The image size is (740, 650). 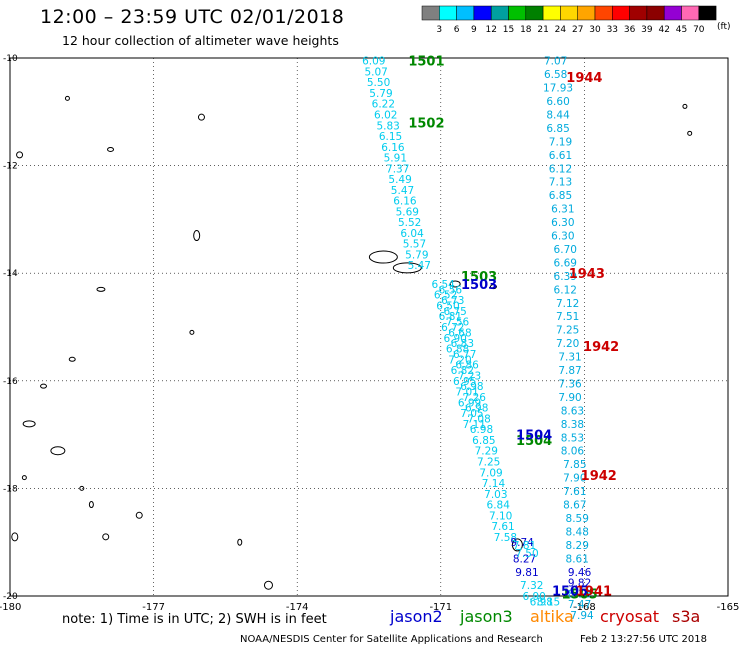 What do you see at coordinates (577, 532) in the screenshot?
I see `wave-height-value: 8.48` at bounding box center [577, 532].